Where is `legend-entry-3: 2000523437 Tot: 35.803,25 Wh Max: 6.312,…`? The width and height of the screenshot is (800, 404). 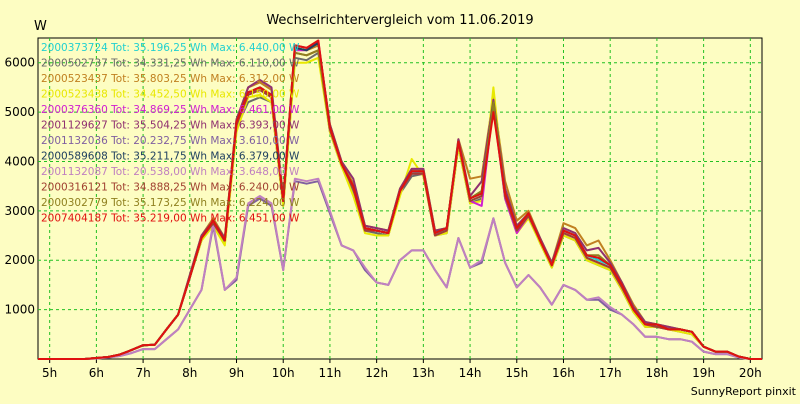
legend-entry-3: 2000523437 Tot: 35.803,25 Wh Max: 6.312,… is located at coordinates (170, 79).